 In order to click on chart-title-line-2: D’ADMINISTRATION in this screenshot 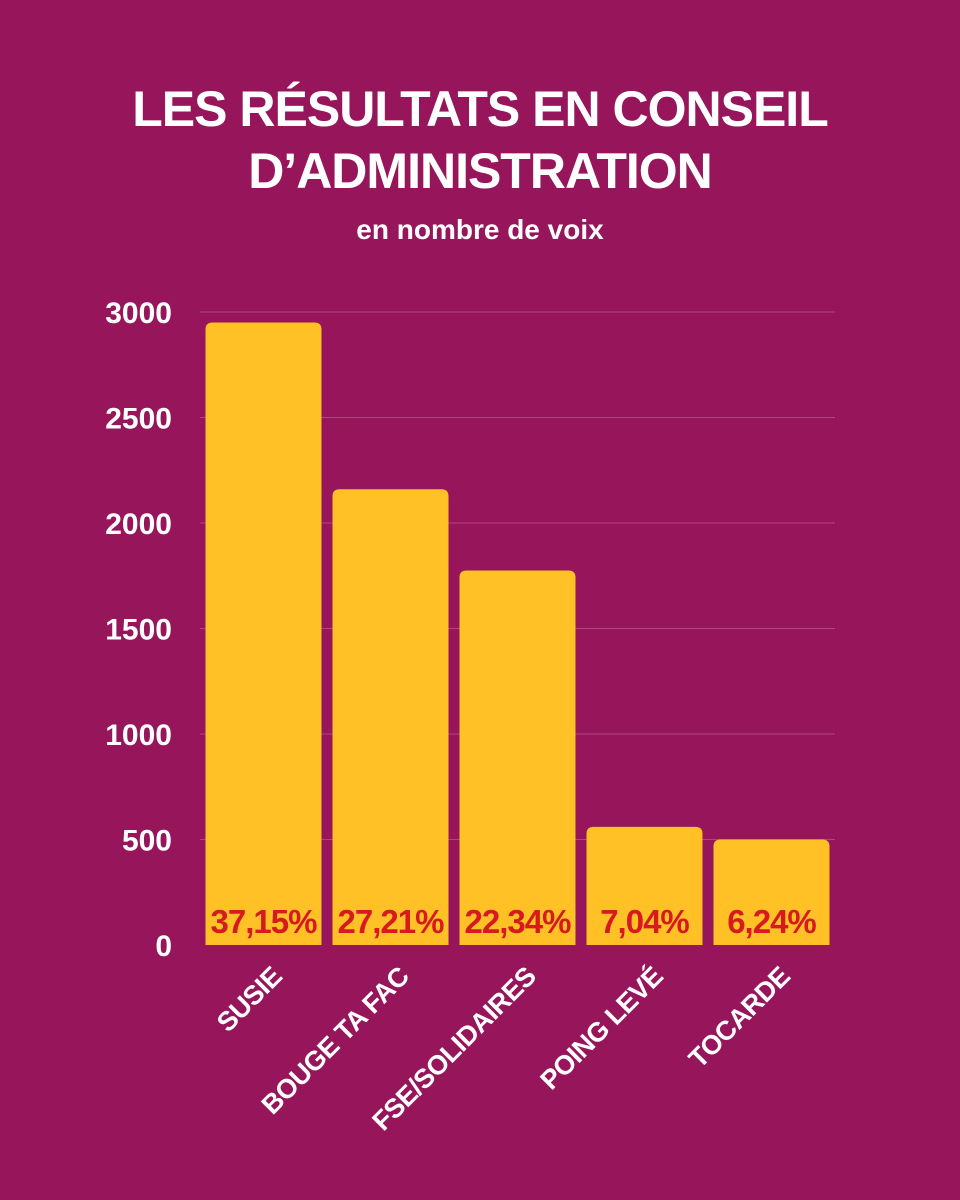, I will do `click(480, 171)`.